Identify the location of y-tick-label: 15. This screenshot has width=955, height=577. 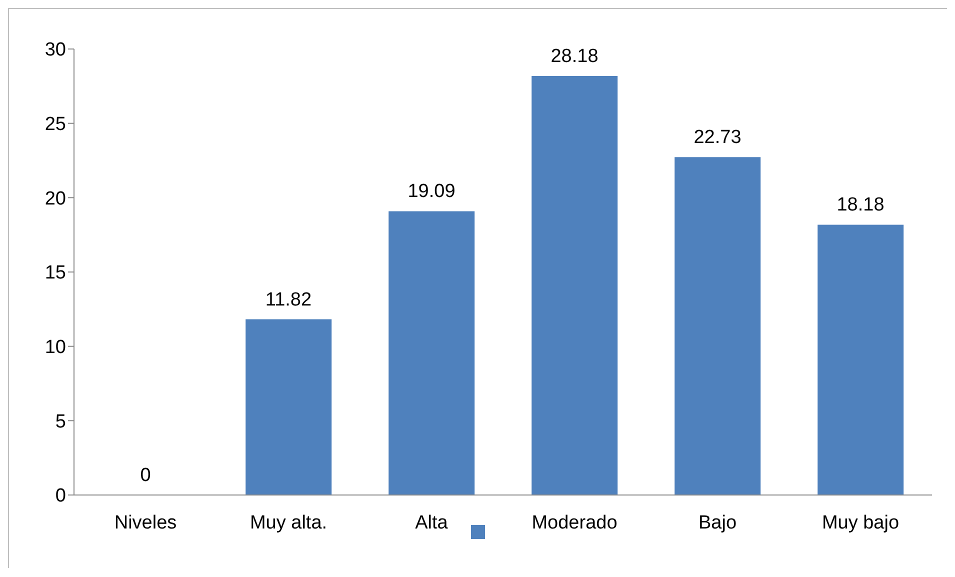
(55, 273).